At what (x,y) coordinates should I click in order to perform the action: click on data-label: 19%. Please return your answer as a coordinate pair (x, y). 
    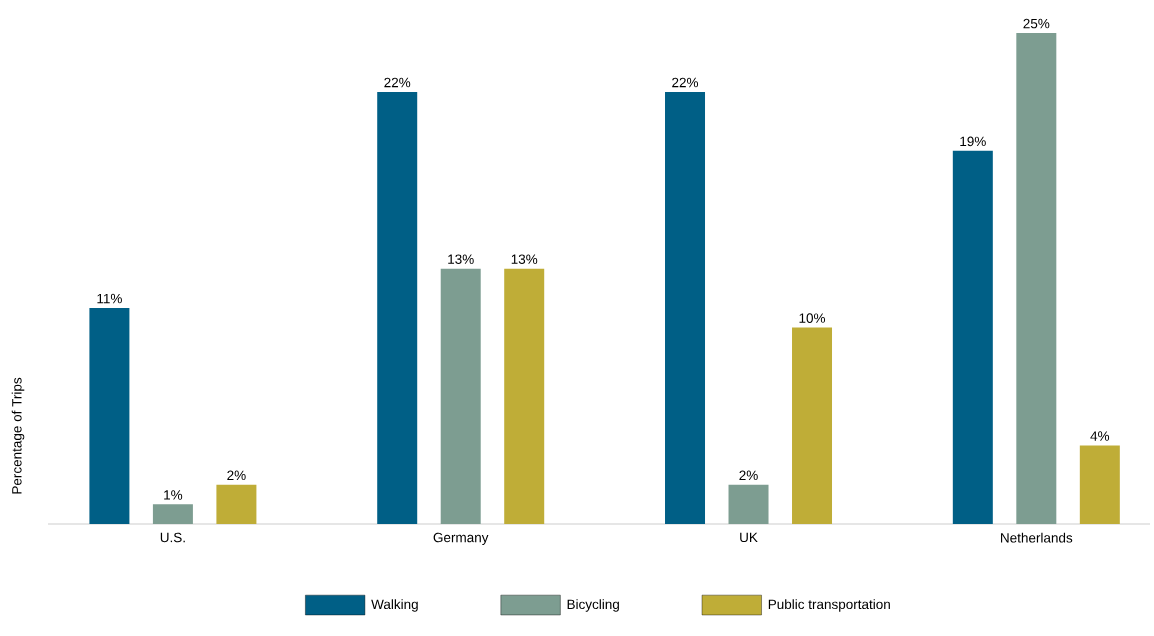
    Looking at the image, I should click on (973, 141).